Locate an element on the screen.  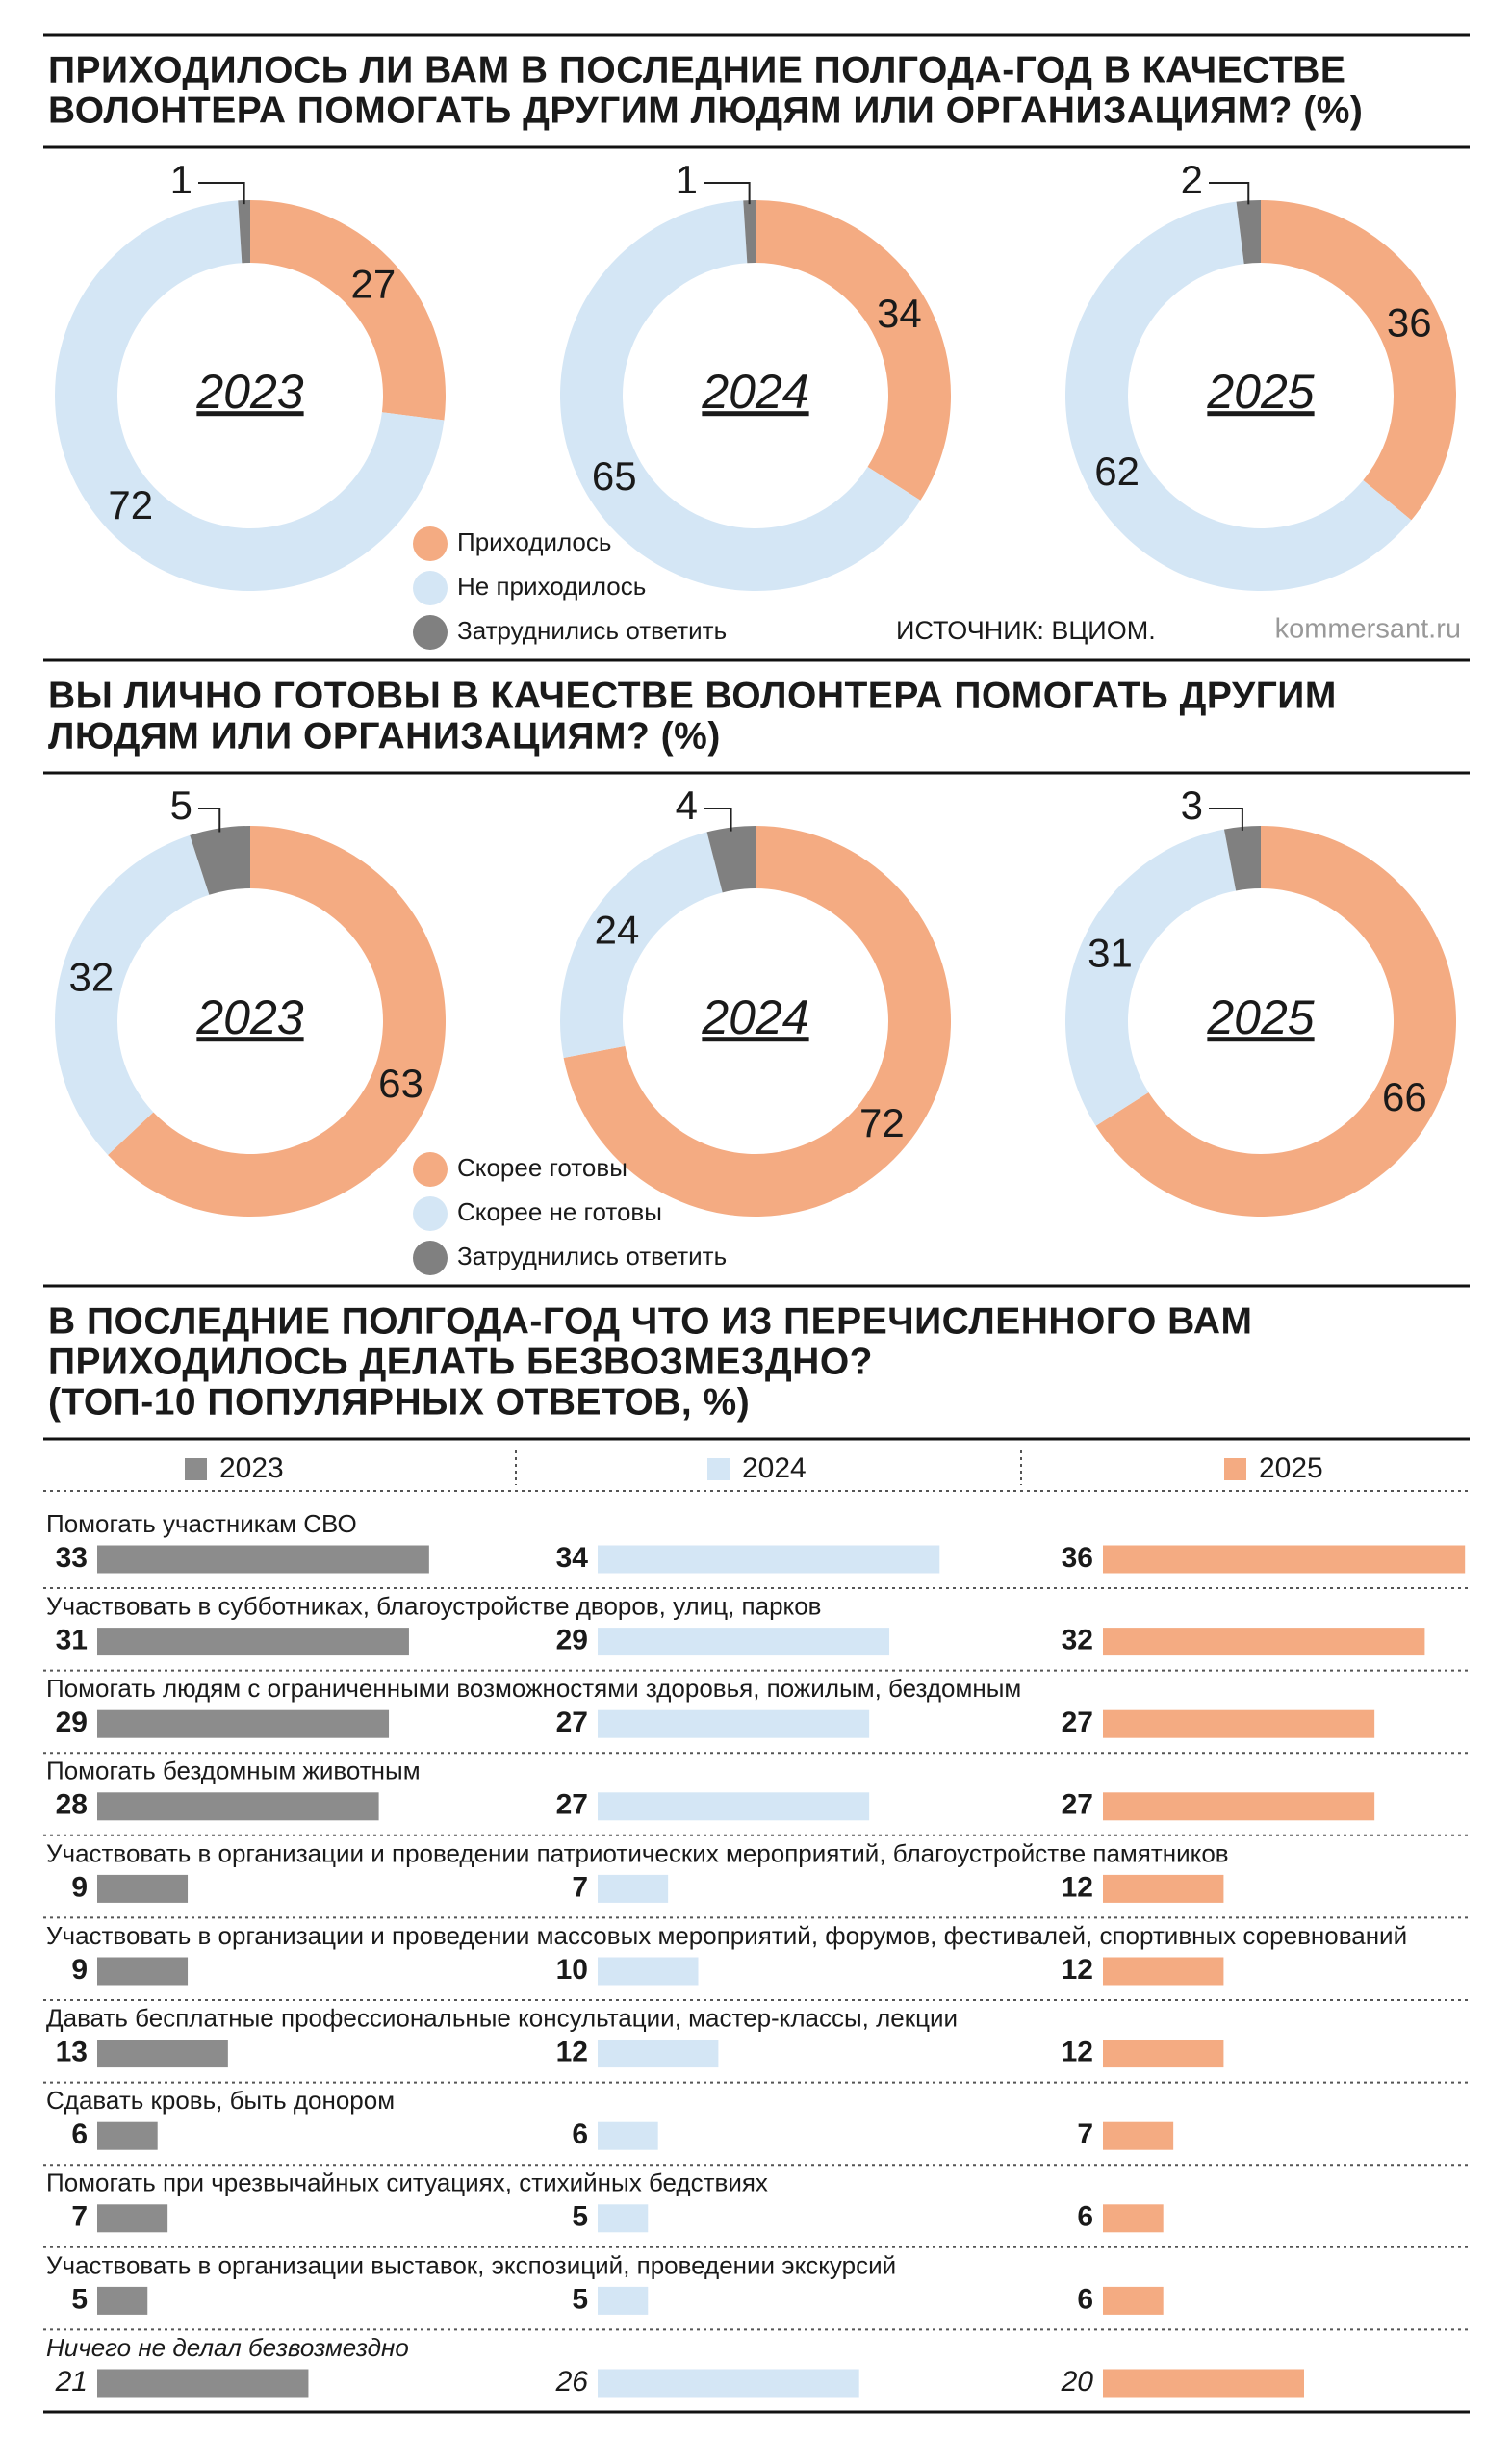
slice-label: 65 is located at coordinates (614, 476).